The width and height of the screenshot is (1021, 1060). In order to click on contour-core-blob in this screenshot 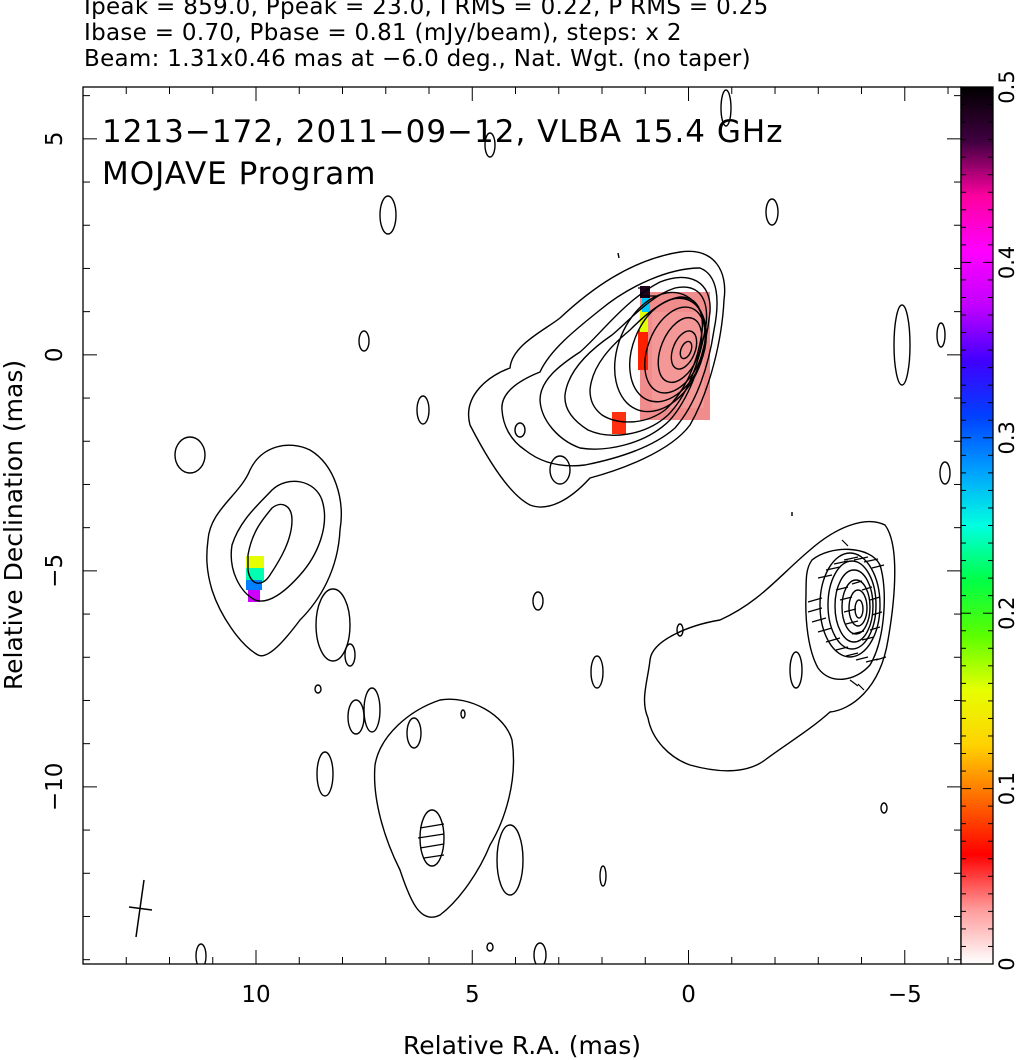, I will do `click(560, 470)`.